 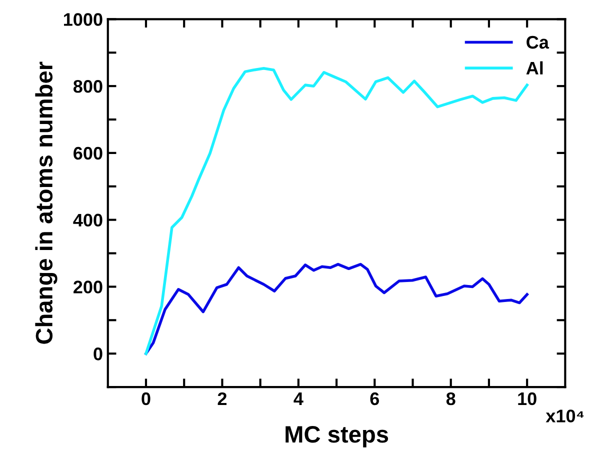 What do you see at coordinates (538, 42) in the screenshot?
I see `legend-label: Ca` at bounding box center [538, 42].